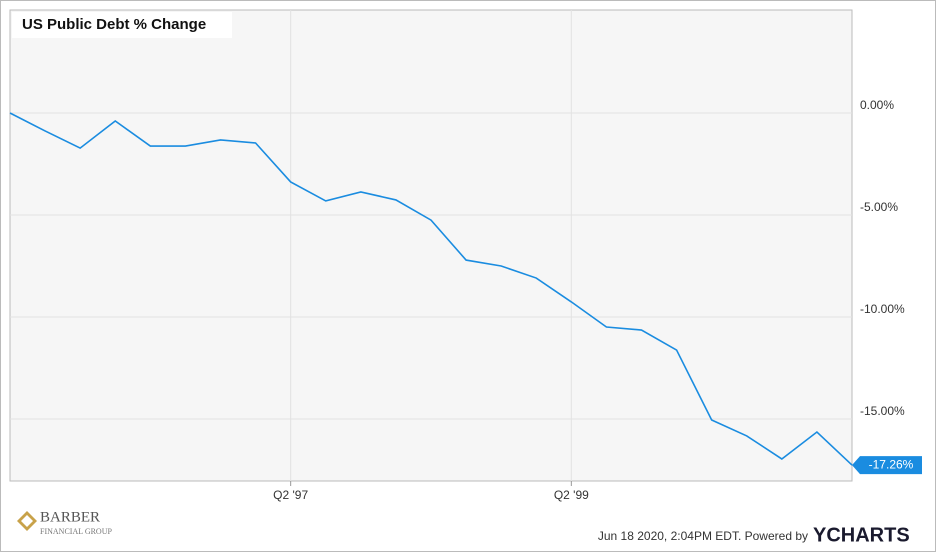 The height and width of the screenshot is (552, 936). I want to click on y-tick-label: -15.00%, so click(882, 411).